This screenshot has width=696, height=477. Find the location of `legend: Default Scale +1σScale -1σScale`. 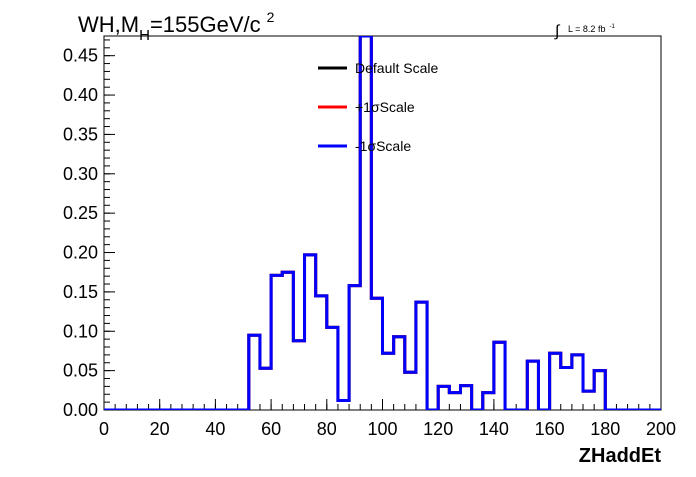

legend: Default Scale +1σScale -1σScale is located at coordinates (378, 107).